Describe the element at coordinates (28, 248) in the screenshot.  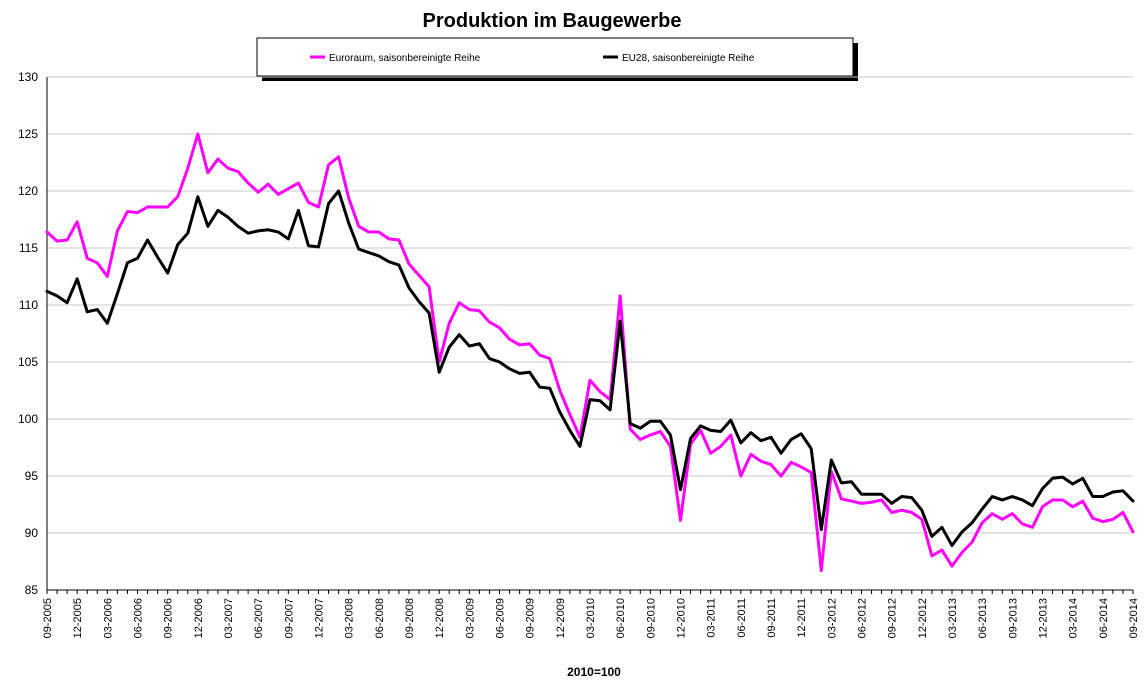
I see `y-tick-label: 115` at that location.